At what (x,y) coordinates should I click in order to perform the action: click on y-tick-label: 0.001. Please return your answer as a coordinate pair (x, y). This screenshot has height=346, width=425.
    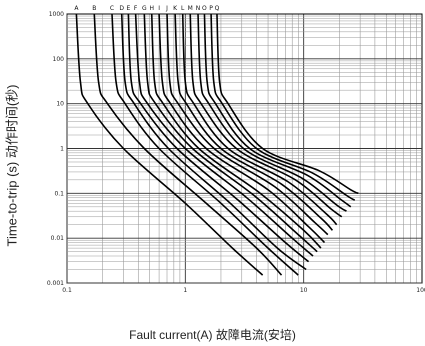
    Looking at the image, I should click on (55, 283).